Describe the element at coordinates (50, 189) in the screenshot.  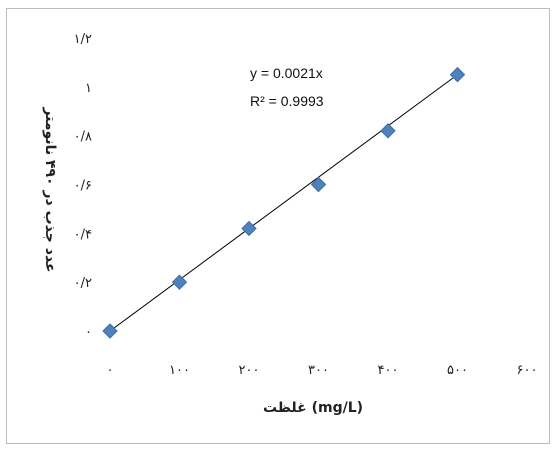
I see `y-axis-title: عدد جذب در ۴۹۰ نانومتر` at that location.